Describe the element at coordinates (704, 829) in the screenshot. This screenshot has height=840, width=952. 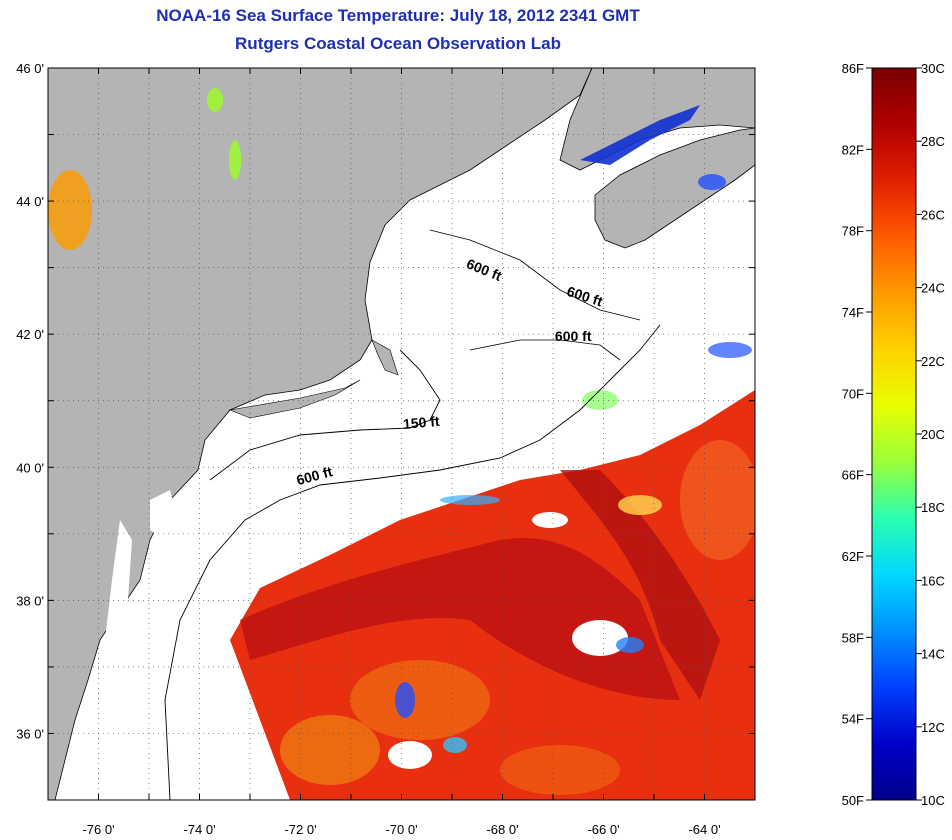
I see `x-tick-label: -64 0'` at that location.